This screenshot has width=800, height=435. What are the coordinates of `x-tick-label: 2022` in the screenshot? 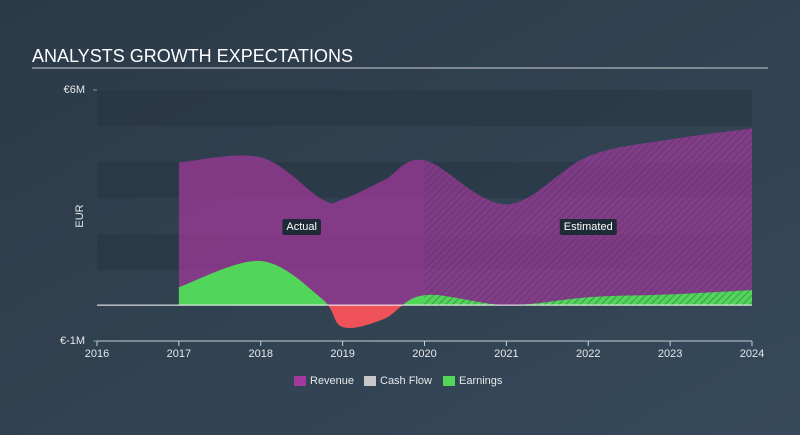 It's located at (588, 354).